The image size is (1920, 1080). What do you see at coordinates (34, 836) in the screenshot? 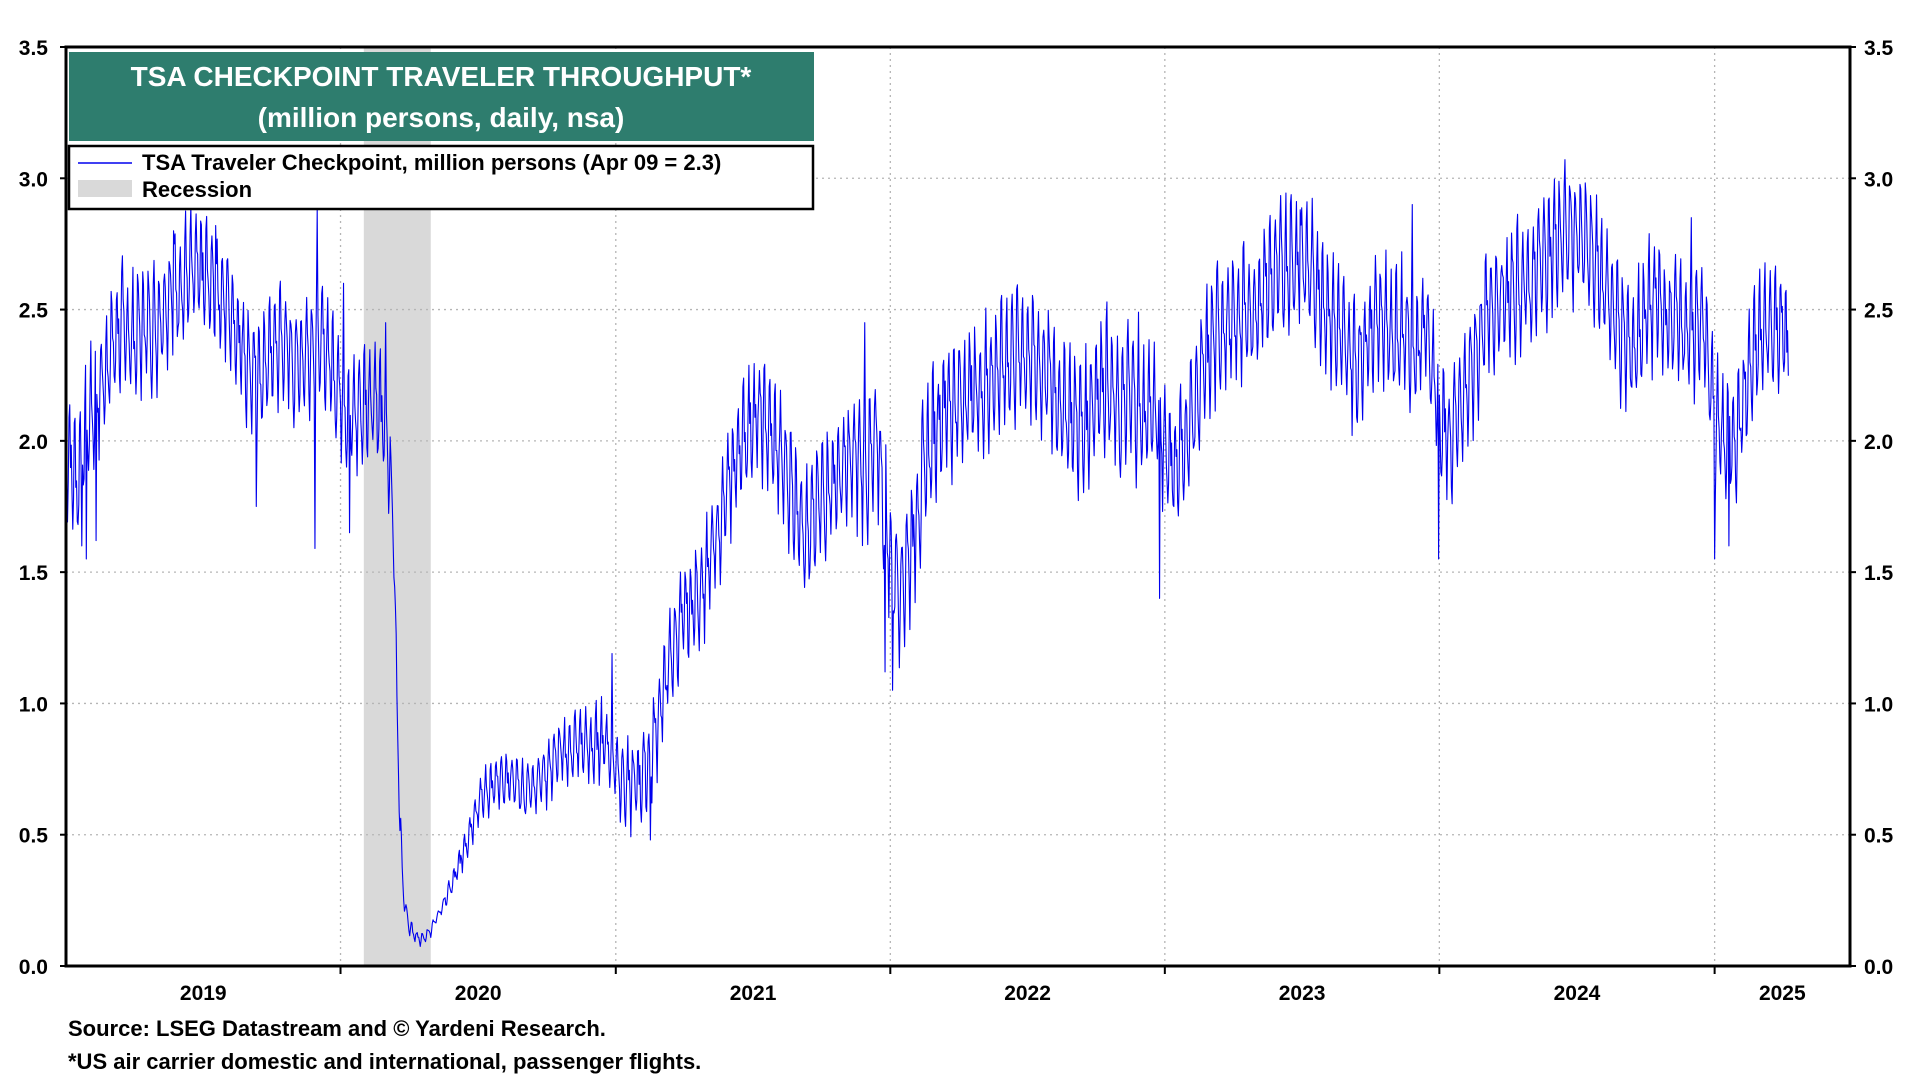
I see `y-tick-label-left: 0.5` at bounding box center [34, 836].